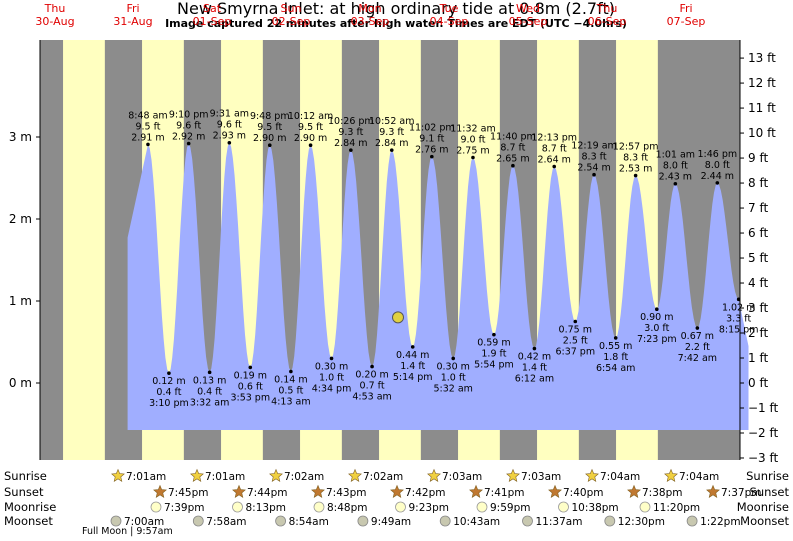 This screenshot has width=793, height=541. I want to click on right-tick-label: 7 ft, so click(758, 208).